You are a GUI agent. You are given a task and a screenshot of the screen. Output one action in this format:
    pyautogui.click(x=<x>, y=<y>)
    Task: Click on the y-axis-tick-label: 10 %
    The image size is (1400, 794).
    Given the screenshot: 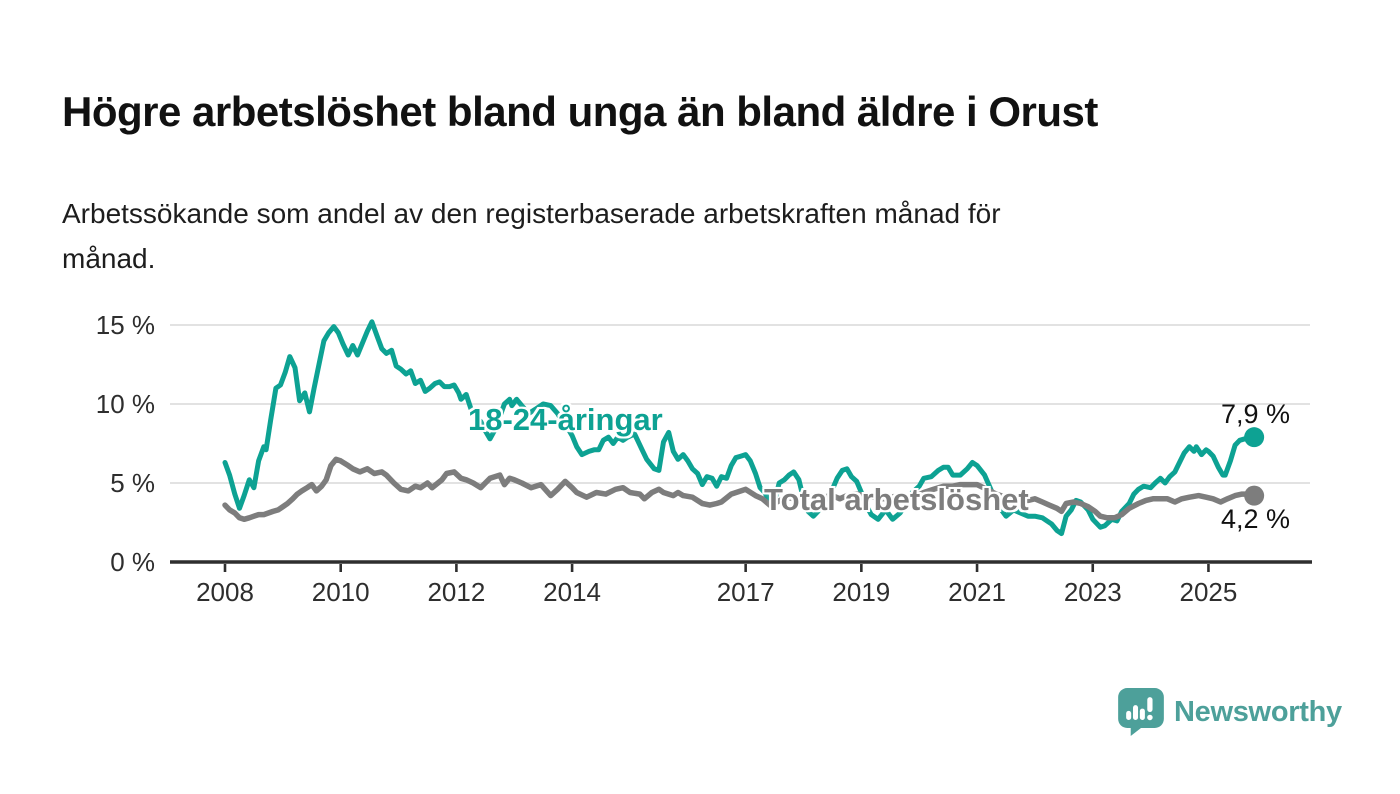 What is the action you would take?
    pyautogui.click(x=125, y=404)
    